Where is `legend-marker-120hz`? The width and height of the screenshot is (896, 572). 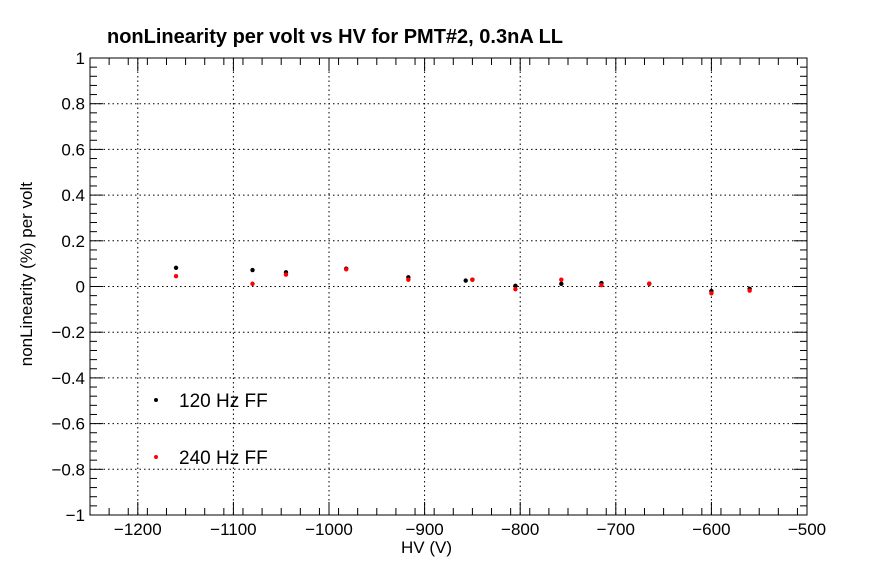
legend-marker-120hz is located at coordinates (156, 400).